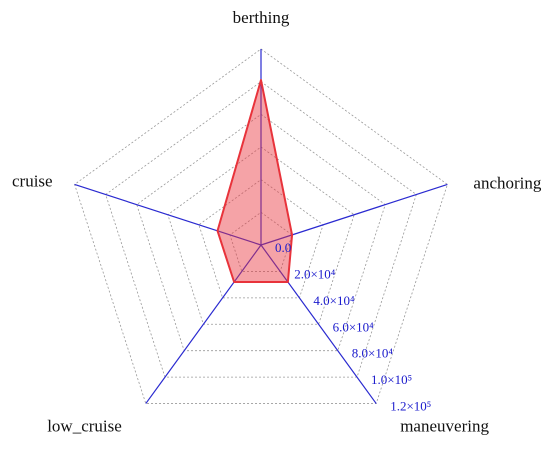  Describe the element at coordinates (315, 273) in the screenshot. I see `r-tick-label: 2.0×10⁴` at that location.